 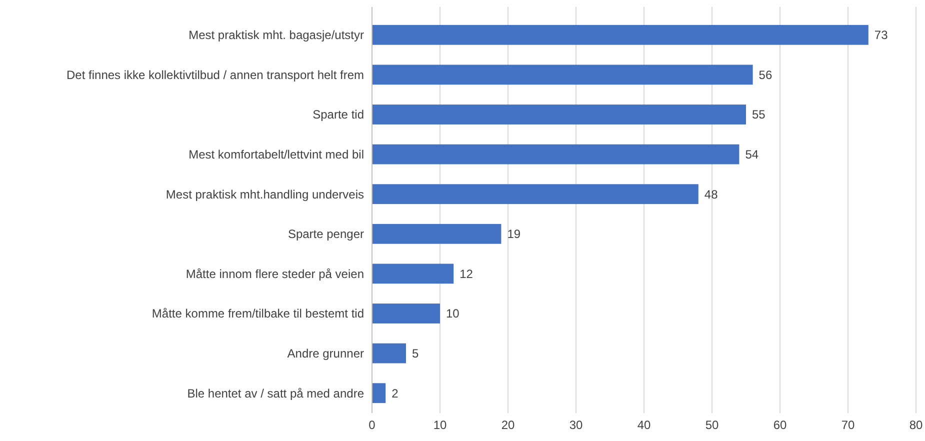 What do you see at coordinates (576, 425) in the screenshot?
I see `x-tick-label: 30` at bounding box center [576, 425].